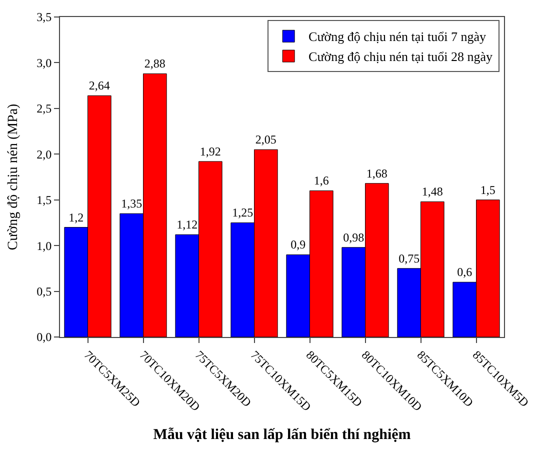  I want to click on data-label: 1,12, so click(187, 225).